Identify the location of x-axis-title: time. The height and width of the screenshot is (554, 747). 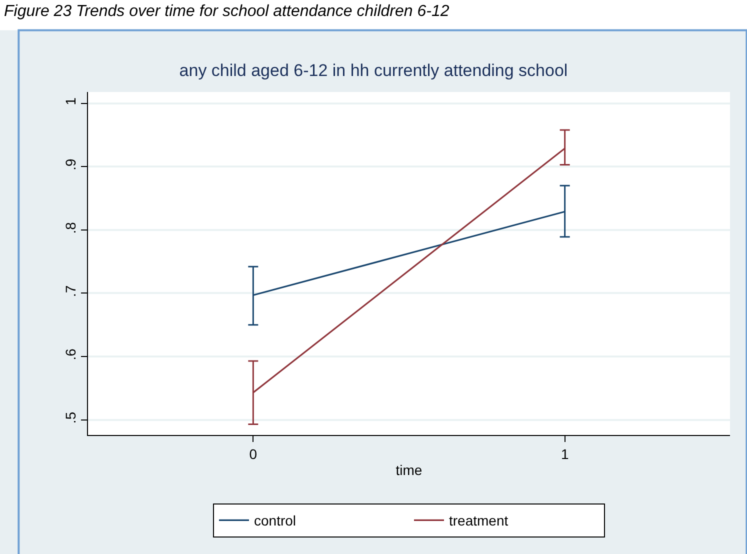
(409, 470).